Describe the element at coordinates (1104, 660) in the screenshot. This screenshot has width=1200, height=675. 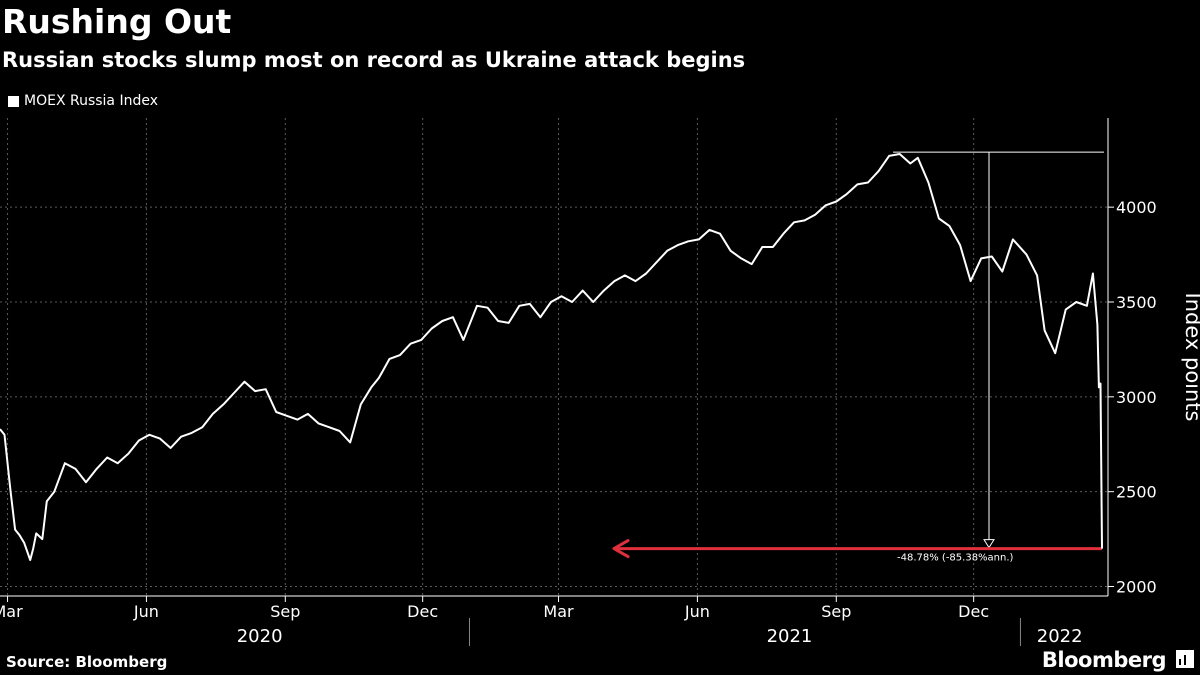
I see `brand-logo: Bloomberg` at that location.